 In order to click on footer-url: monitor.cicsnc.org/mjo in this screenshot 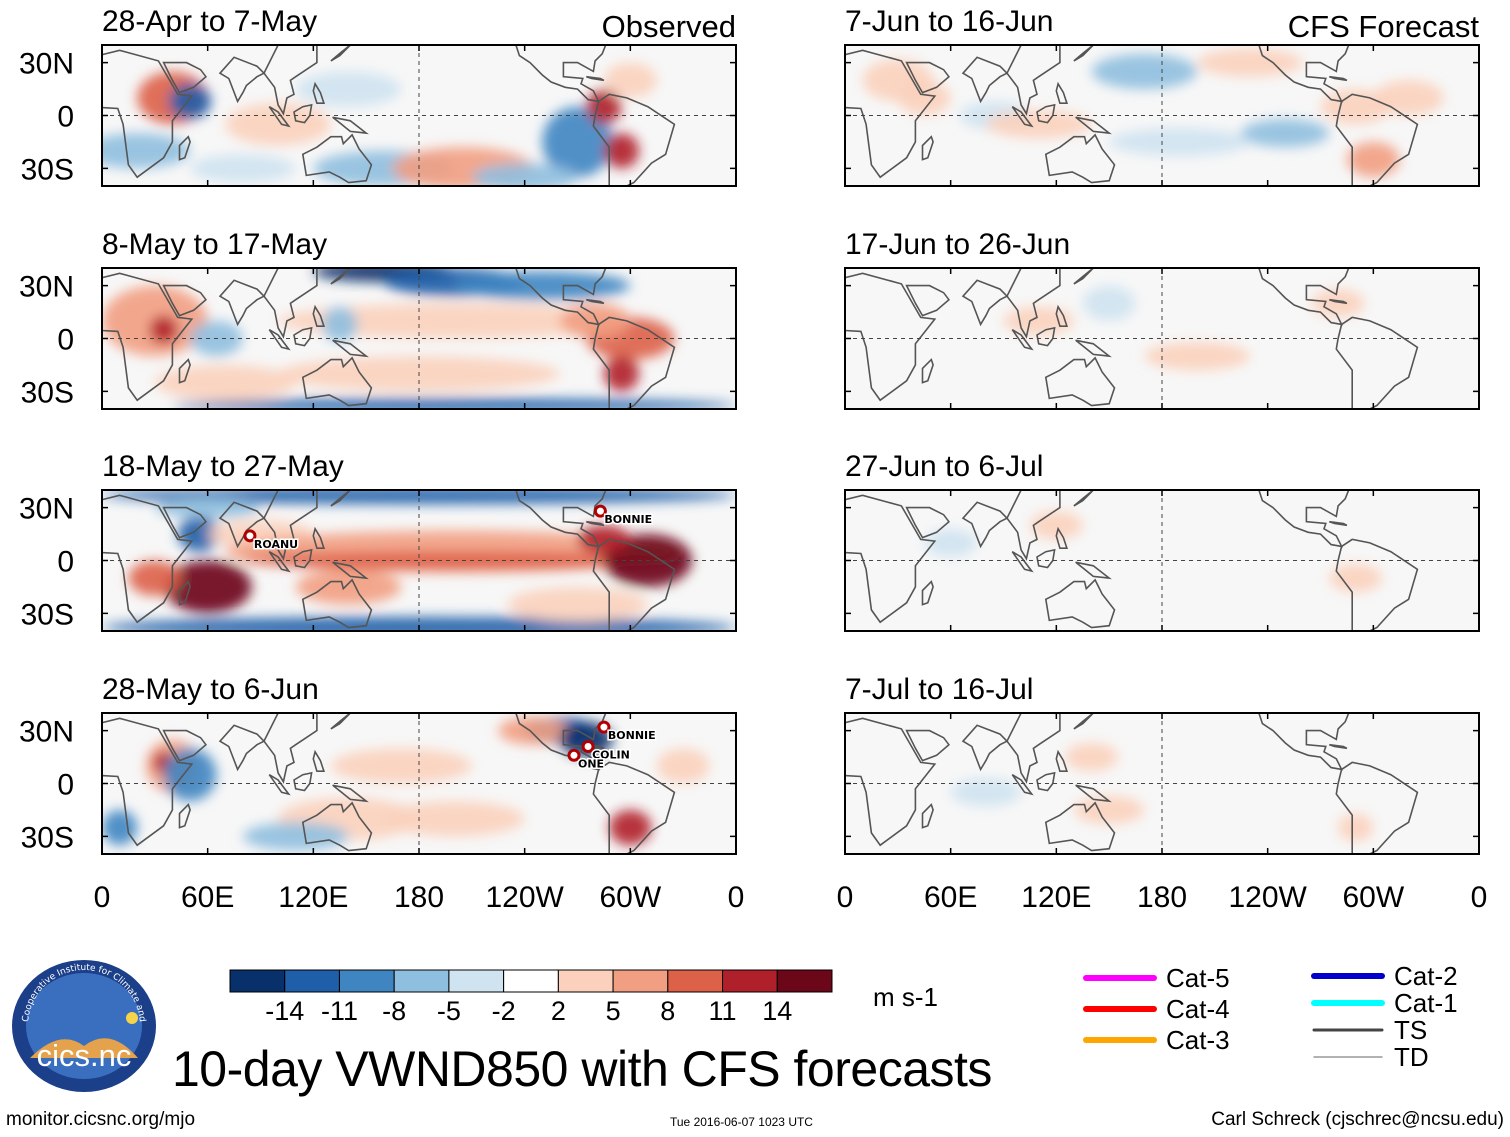, I will do `click(101, 1119)`.